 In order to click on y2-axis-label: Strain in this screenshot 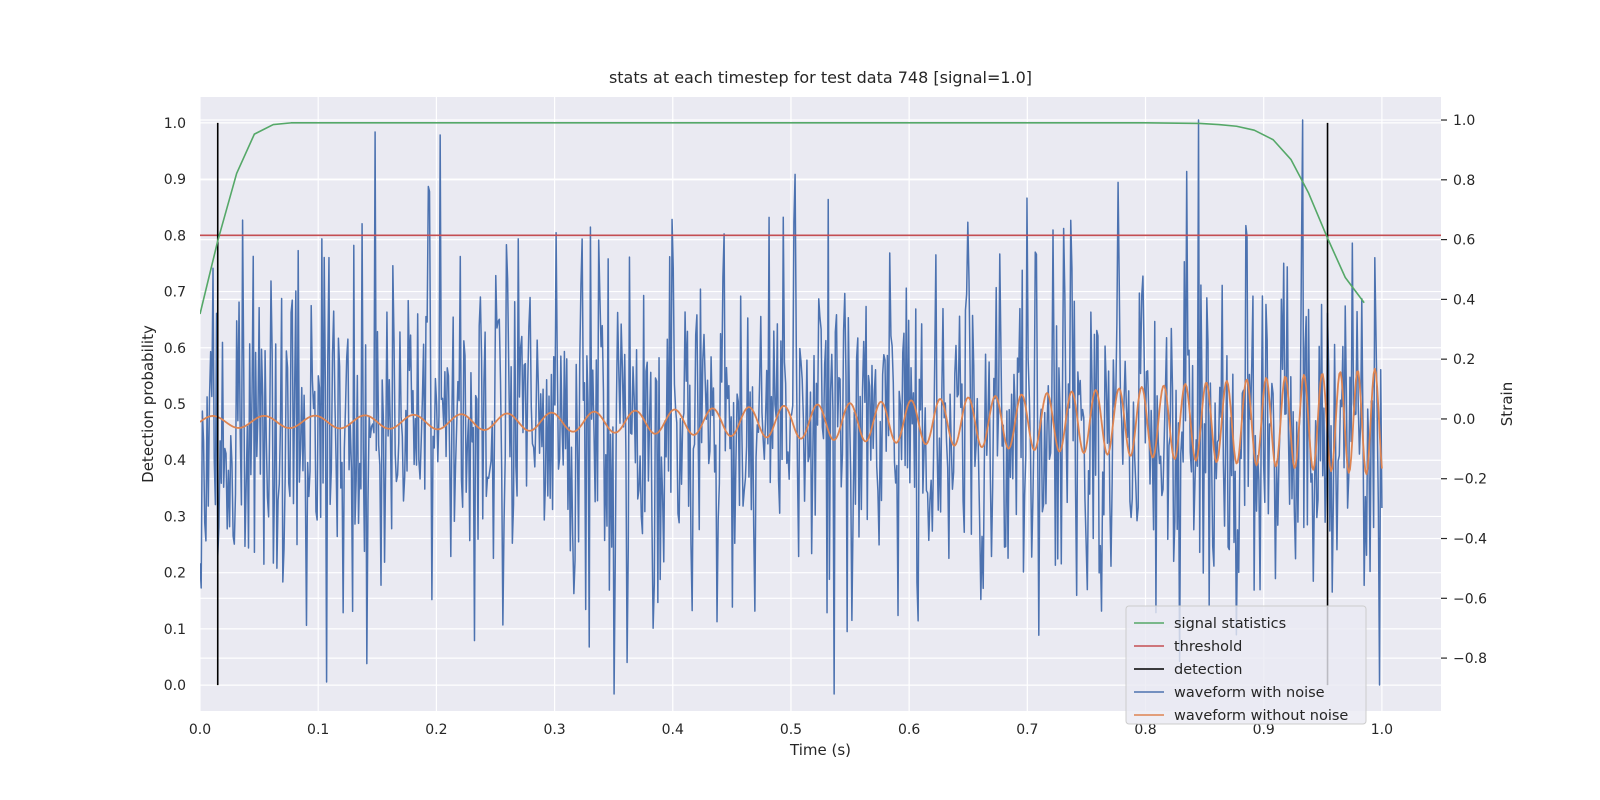, I will do `click(1507, 404)`.